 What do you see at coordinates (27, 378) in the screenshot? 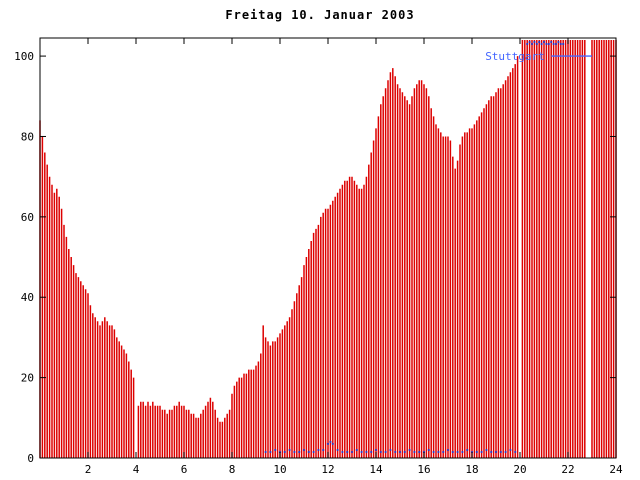
I see `y-tick-label: 20` at bounding box center [27, 378].